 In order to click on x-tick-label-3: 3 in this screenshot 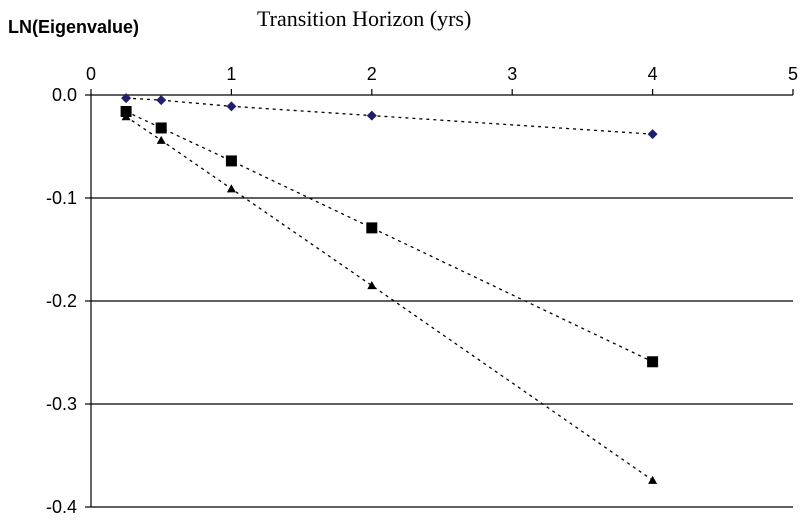, I will do `click(512, 74)`.